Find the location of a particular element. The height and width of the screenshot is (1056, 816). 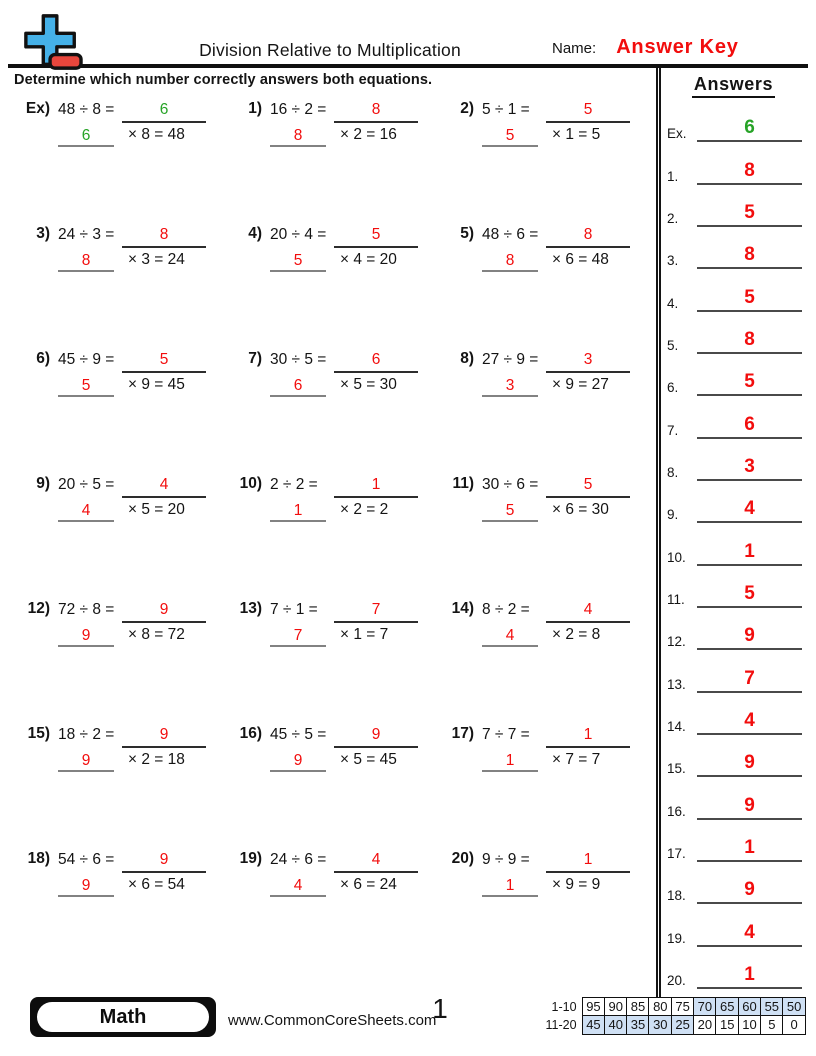

answers-title: Answers is located at coordinates (733, 86).